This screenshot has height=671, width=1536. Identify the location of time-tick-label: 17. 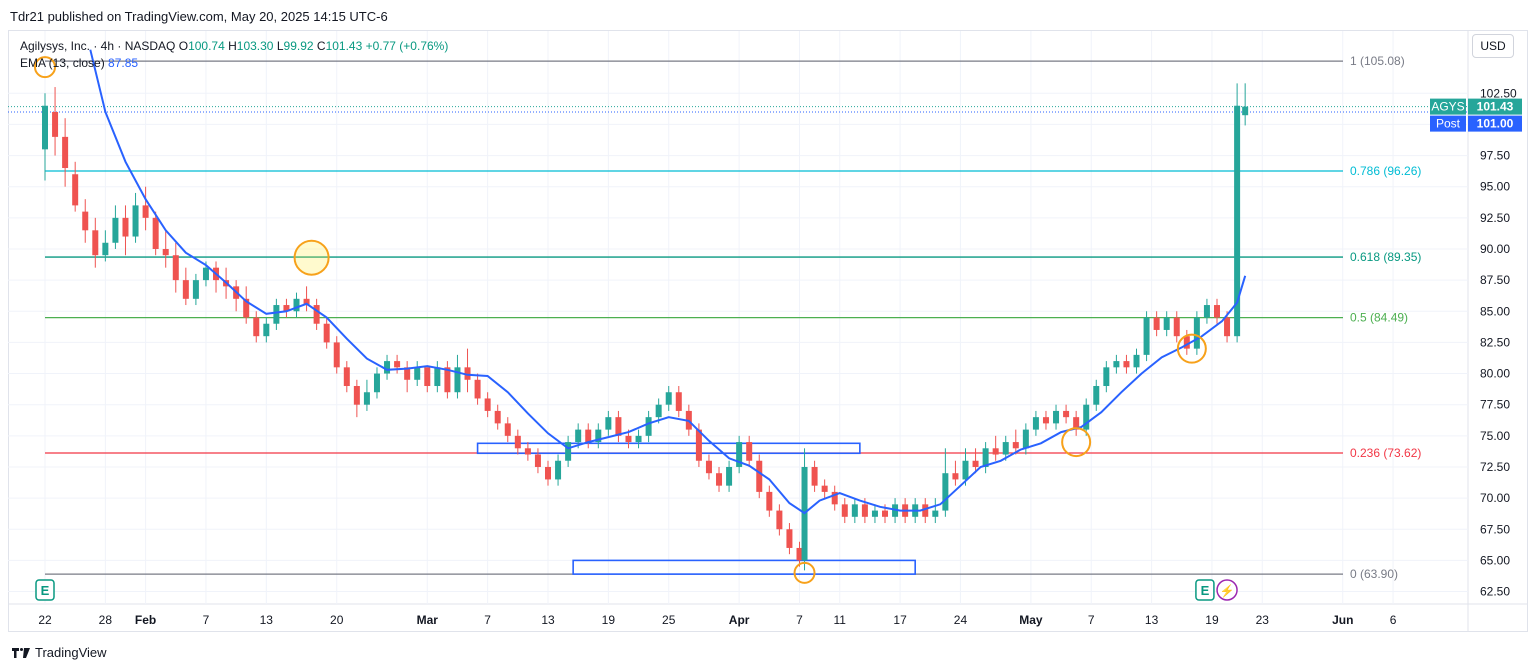
(900, 620).